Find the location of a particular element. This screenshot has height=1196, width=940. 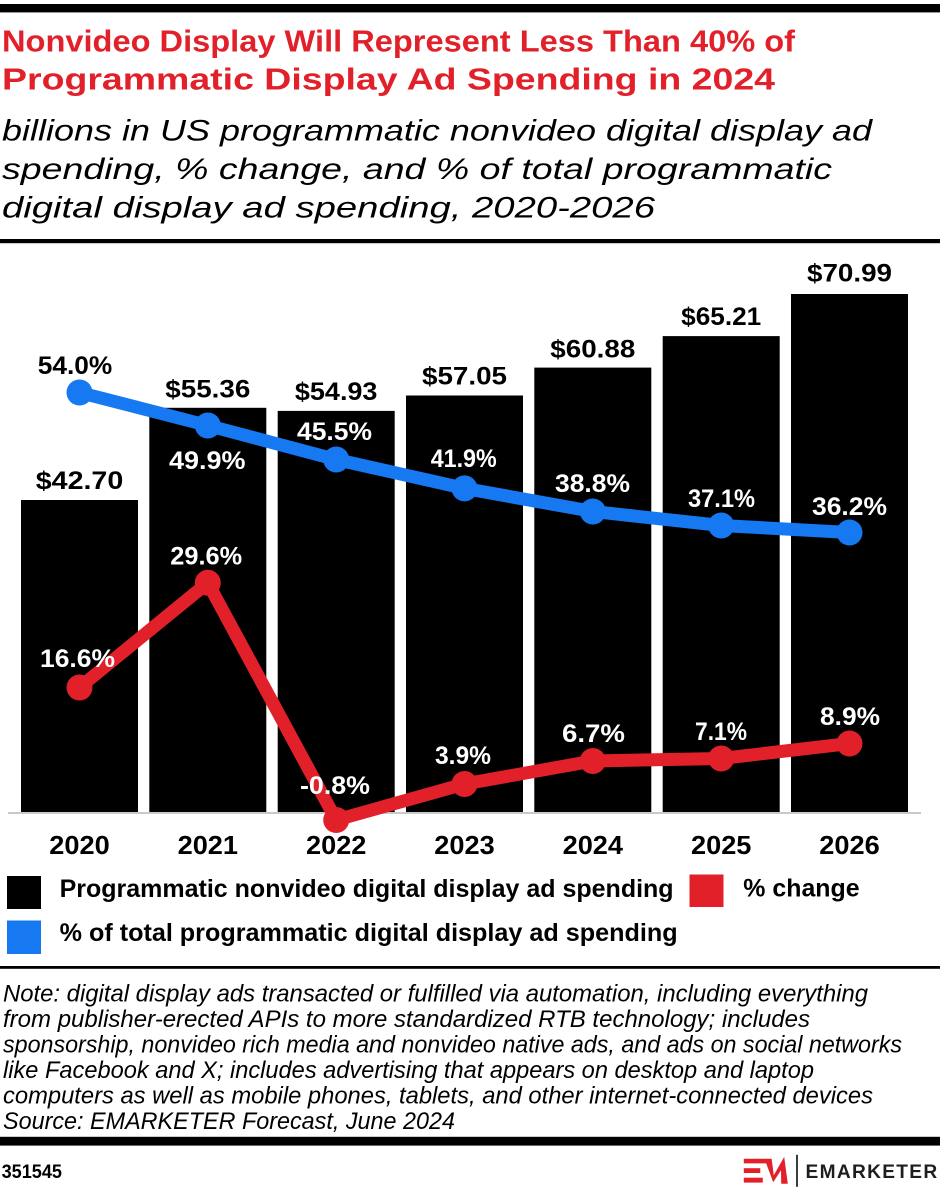

svg-text: 8.9% is located at coordinates (850, 717).